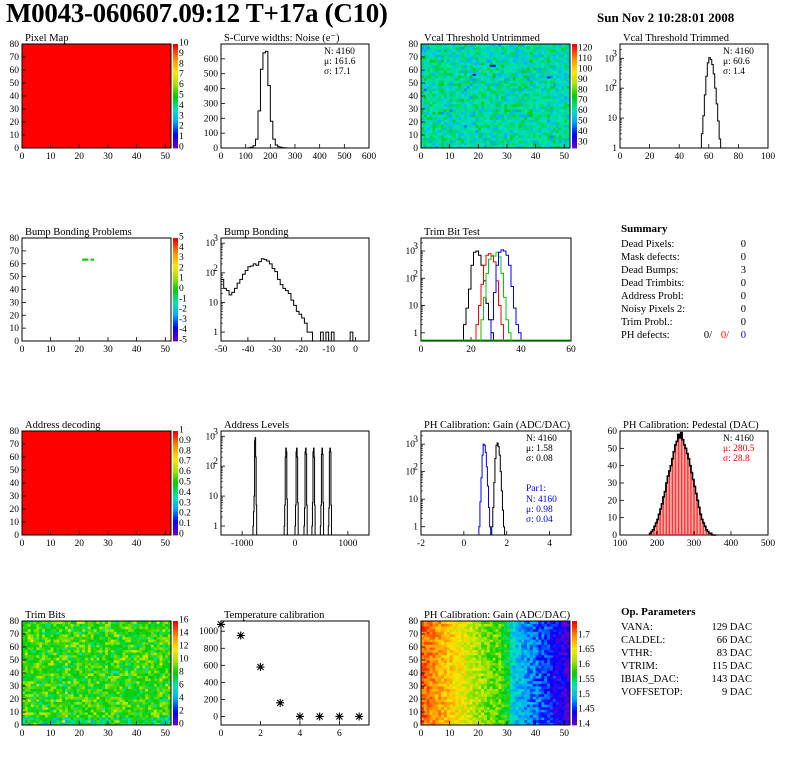  I want to click on x-tick-label: -20, so click(301, 350).